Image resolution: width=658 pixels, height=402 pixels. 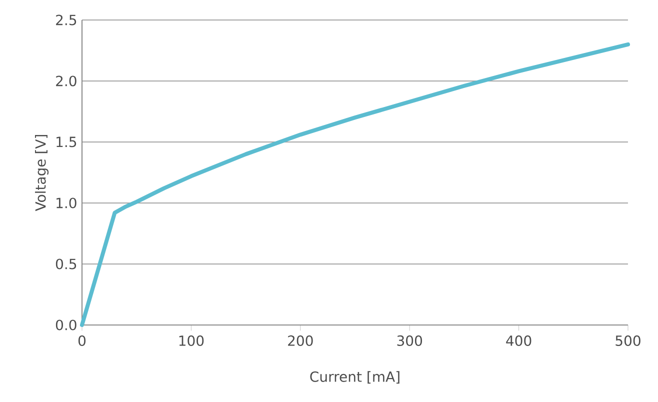 I want to click on x-tick-label: 300, so click(x=409, y=340).